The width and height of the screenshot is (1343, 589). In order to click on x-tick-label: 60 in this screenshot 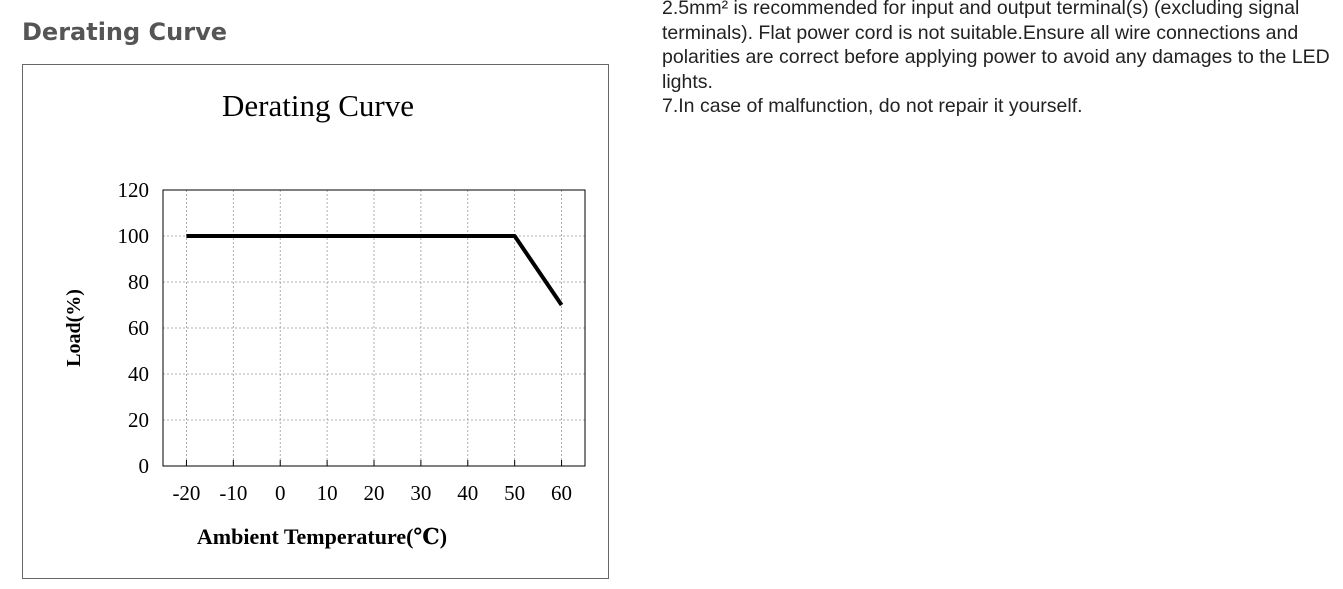, I will do `click(561, 493)`.